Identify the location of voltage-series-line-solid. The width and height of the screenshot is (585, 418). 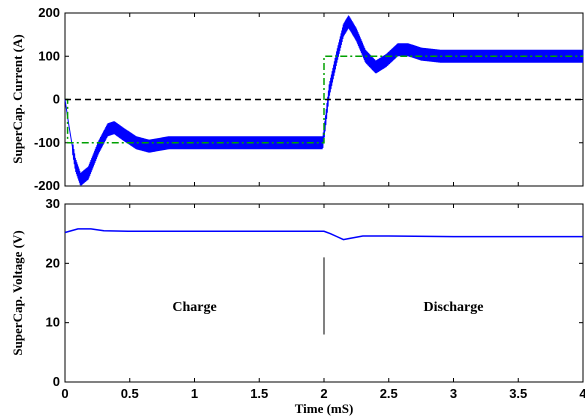
(323, 234).